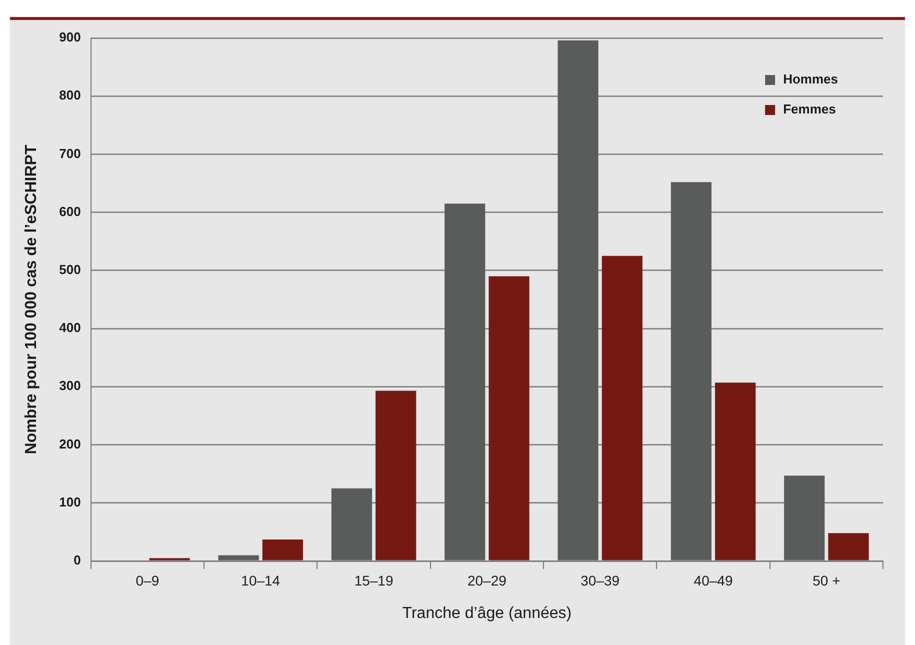 The image size is (915, 645). What do you see at coordinates (70, 211) in the screenshot?
I see `y-tick-label: 600` at bounding box center [70, 211].